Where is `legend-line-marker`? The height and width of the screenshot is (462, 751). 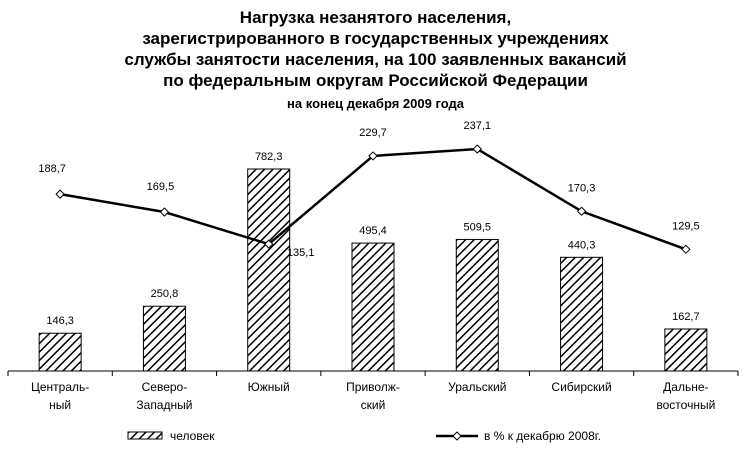 legend-line-marker is located at coordinates (457, 436).